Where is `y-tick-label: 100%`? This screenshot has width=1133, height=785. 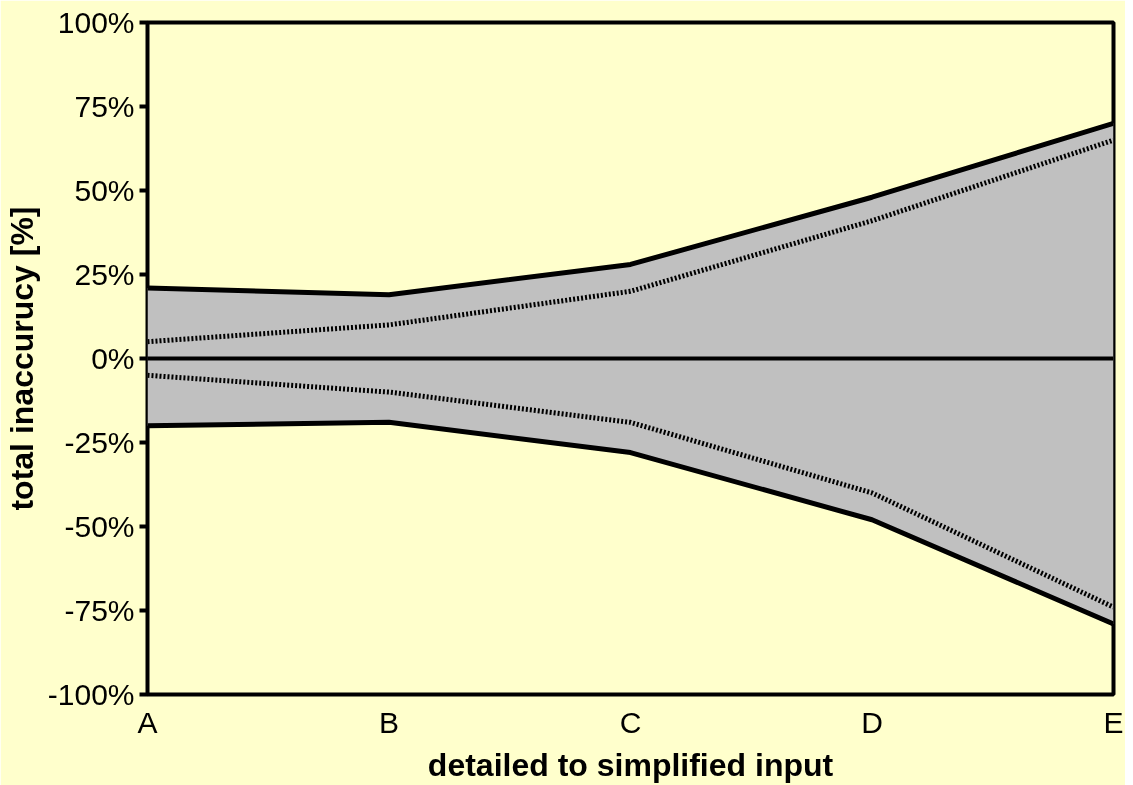 y-tick-label: 100% is located at coordinates (96, 22).